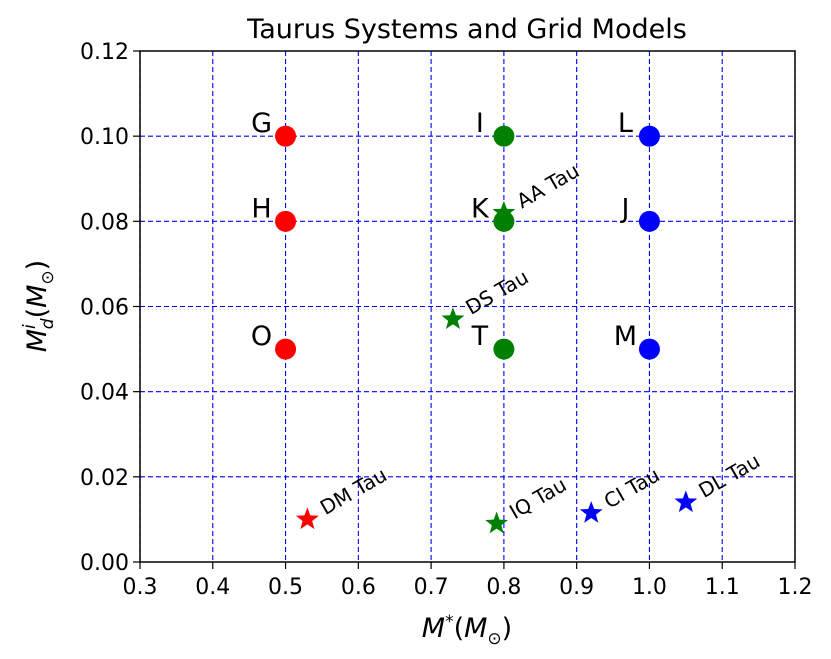  I want to click on y-tick-label: 0.08, so click(104, 222).